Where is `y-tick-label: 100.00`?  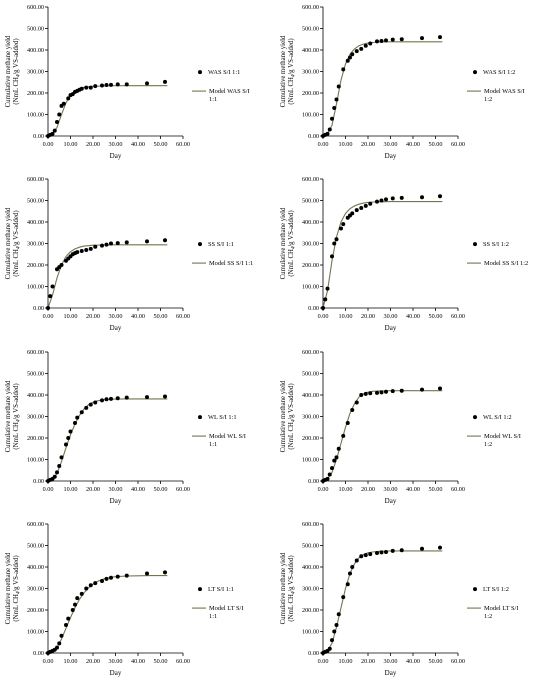 y-tick-label: 100.00 is located at coordinates (310, 287).